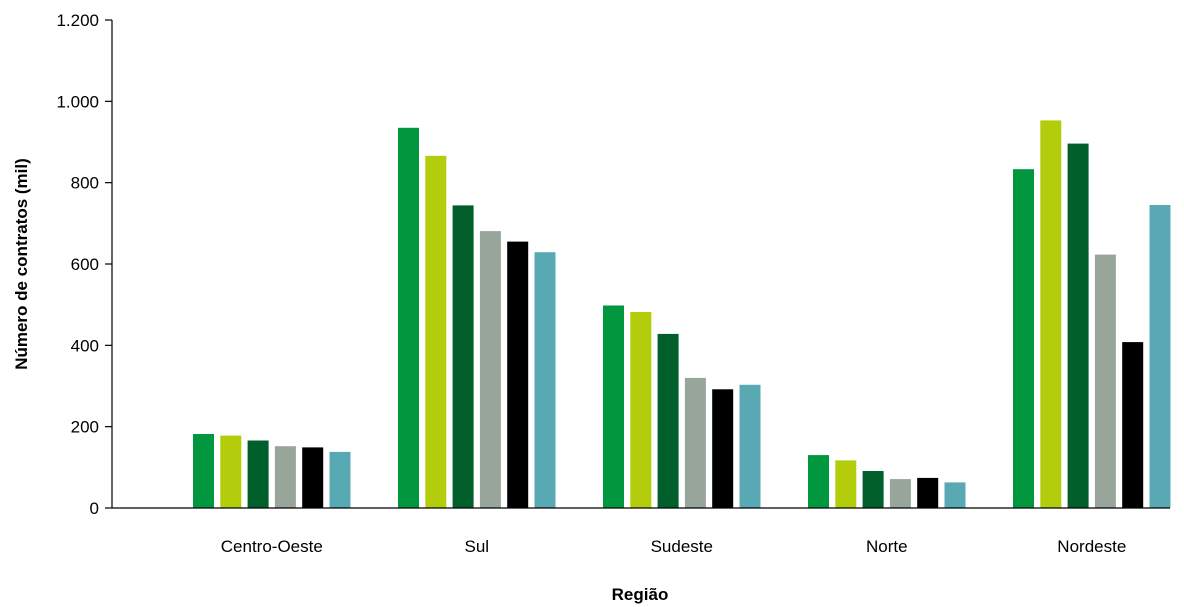  What do you see at coordinates (640, 594) in the screenshot?
I see `x-axis-title: Região` at bounding box center [640, 594].